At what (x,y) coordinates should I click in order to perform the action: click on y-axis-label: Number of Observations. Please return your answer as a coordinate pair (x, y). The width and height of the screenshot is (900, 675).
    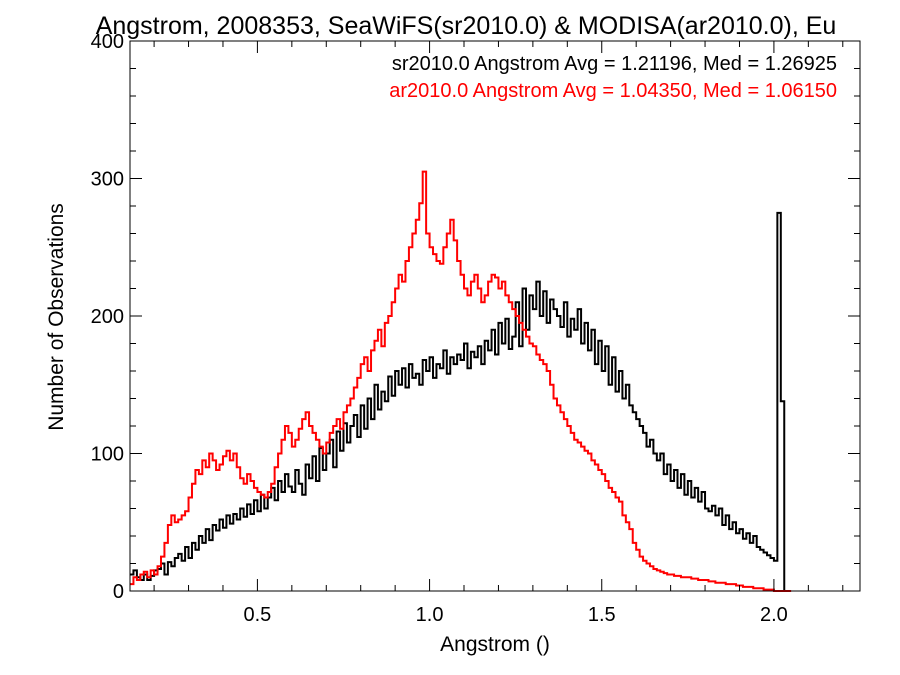
    Looking at the image, I should click on (56, 317).